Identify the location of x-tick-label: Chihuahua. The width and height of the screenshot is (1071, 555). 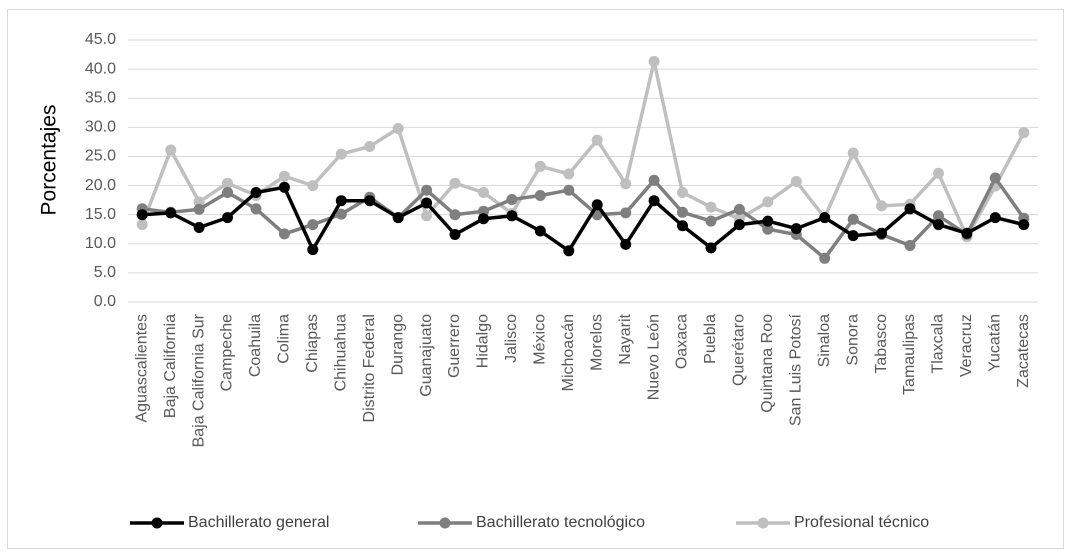
(341, 353).